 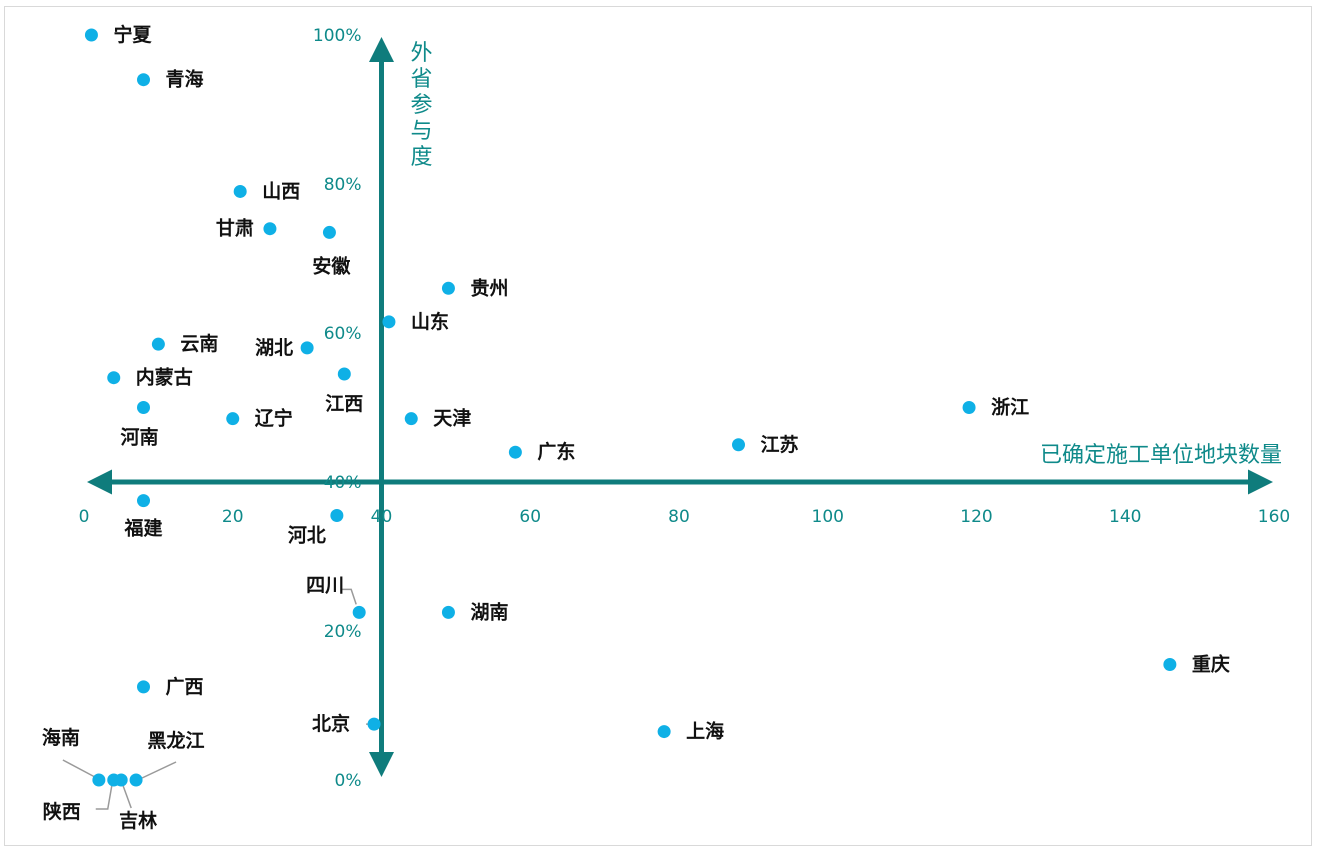 What do you see at coordinates (1161, 455) in the screenshot?
I see `x-axis-title: 已确定施工单位地块数量` at bounding box center [1161, 455].